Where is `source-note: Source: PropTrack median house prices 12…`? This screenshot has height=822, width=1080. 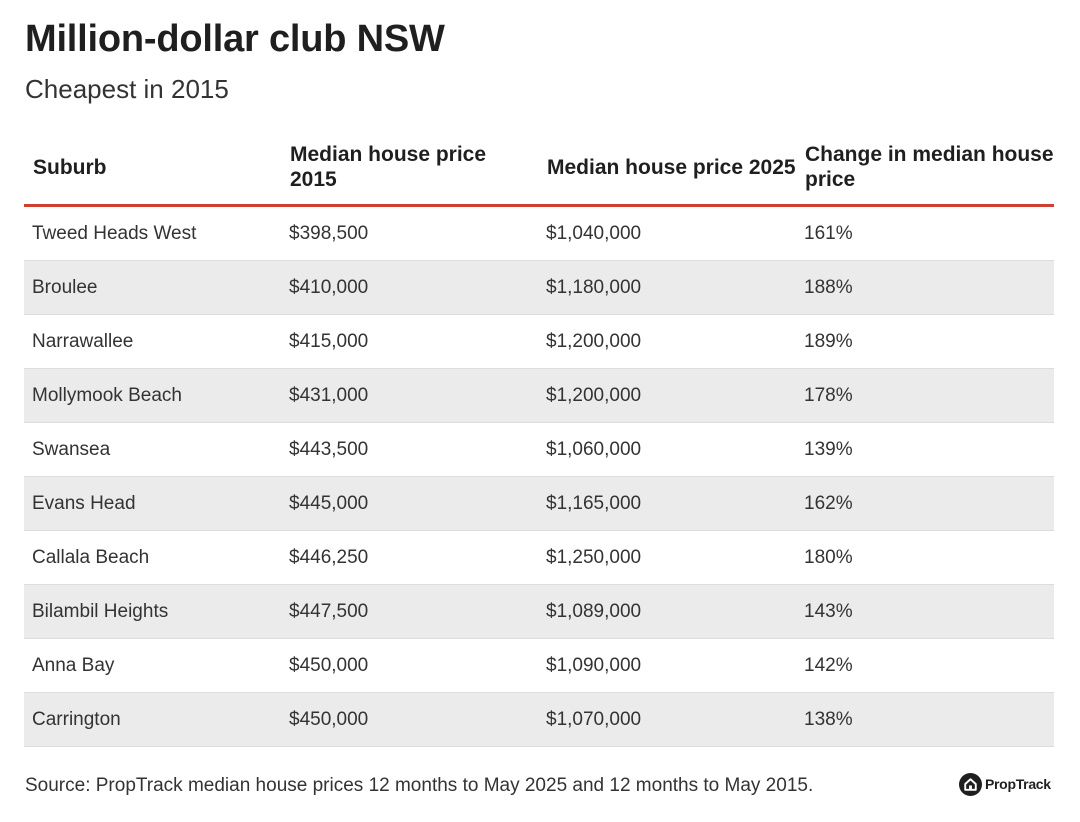 source-note: Source: PropTrack median house prices 12… is located at coordinates (419, 785).